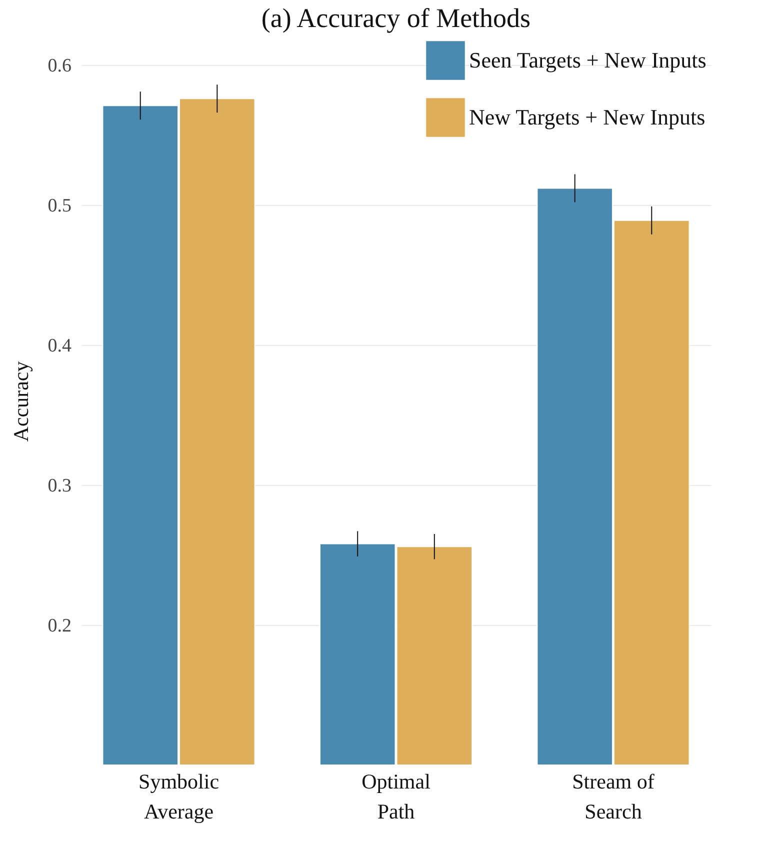 This screenshot has width=757, height=845. What do you see at coordinates (60, 206) in the screenshot?
I see `y-tick-label: 0.5` at bounding box center [60, 206].